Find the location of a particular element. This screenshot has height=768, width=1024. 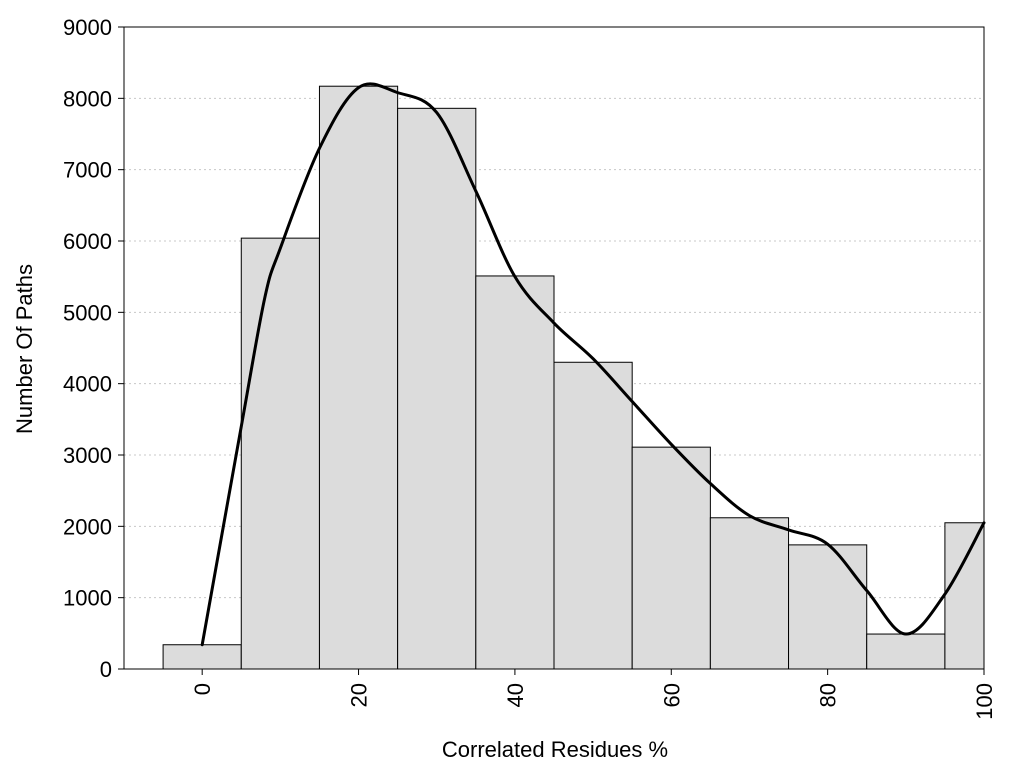

x-tick-label: 40 is located at coordinates (515, 695).